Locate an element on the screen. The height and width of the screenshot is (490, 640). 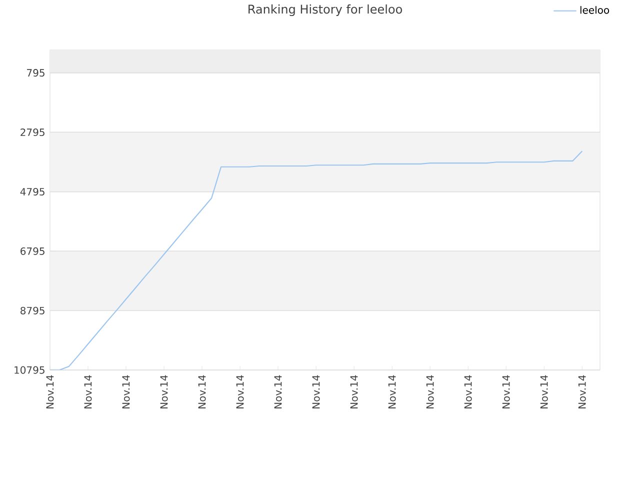
y-tick-label: 2795 is located at coordinates (32, 132).